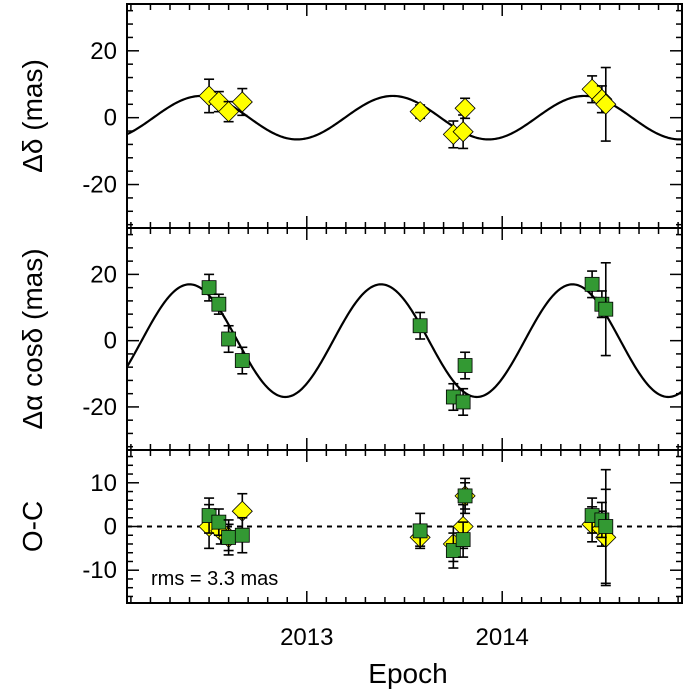 The image size is (692, 693). Describe the element at coordinates (32, 116) in the screenshot. I see `y-axis-label-dec: Δδ (mas)` at that location.